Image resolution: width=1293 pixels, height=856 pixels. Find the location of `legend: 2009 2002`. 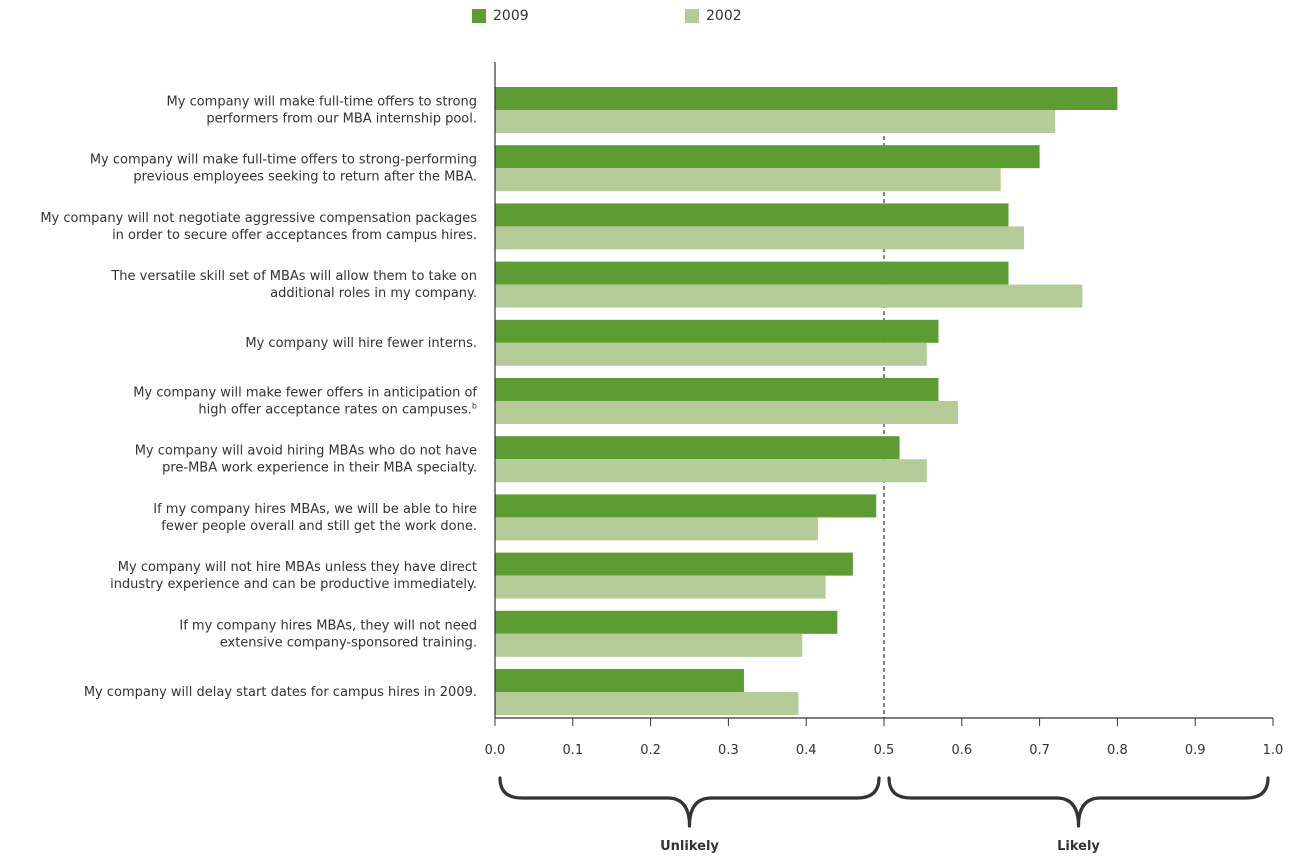

legend: 2009 2002 is located at coordinates (722, 19).